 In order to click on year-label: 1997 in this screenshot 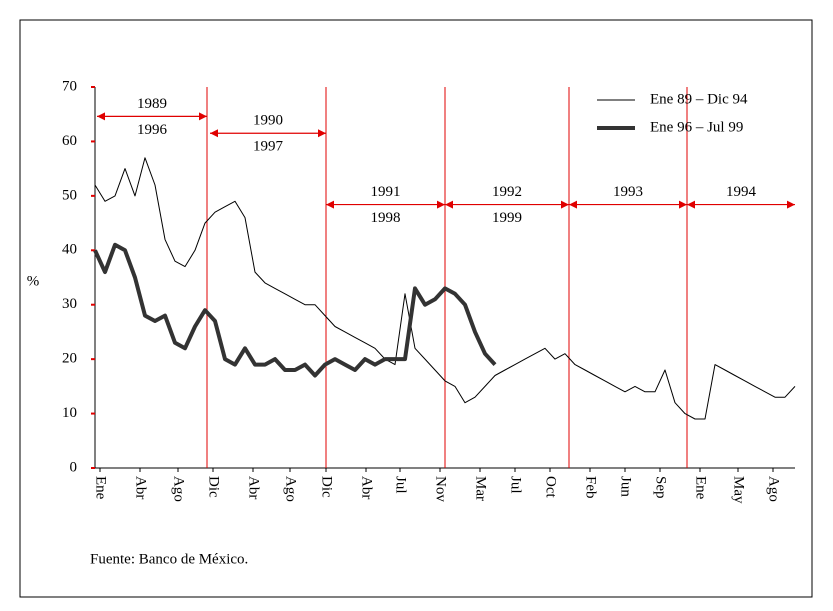, I will do `click(268, 147)`.